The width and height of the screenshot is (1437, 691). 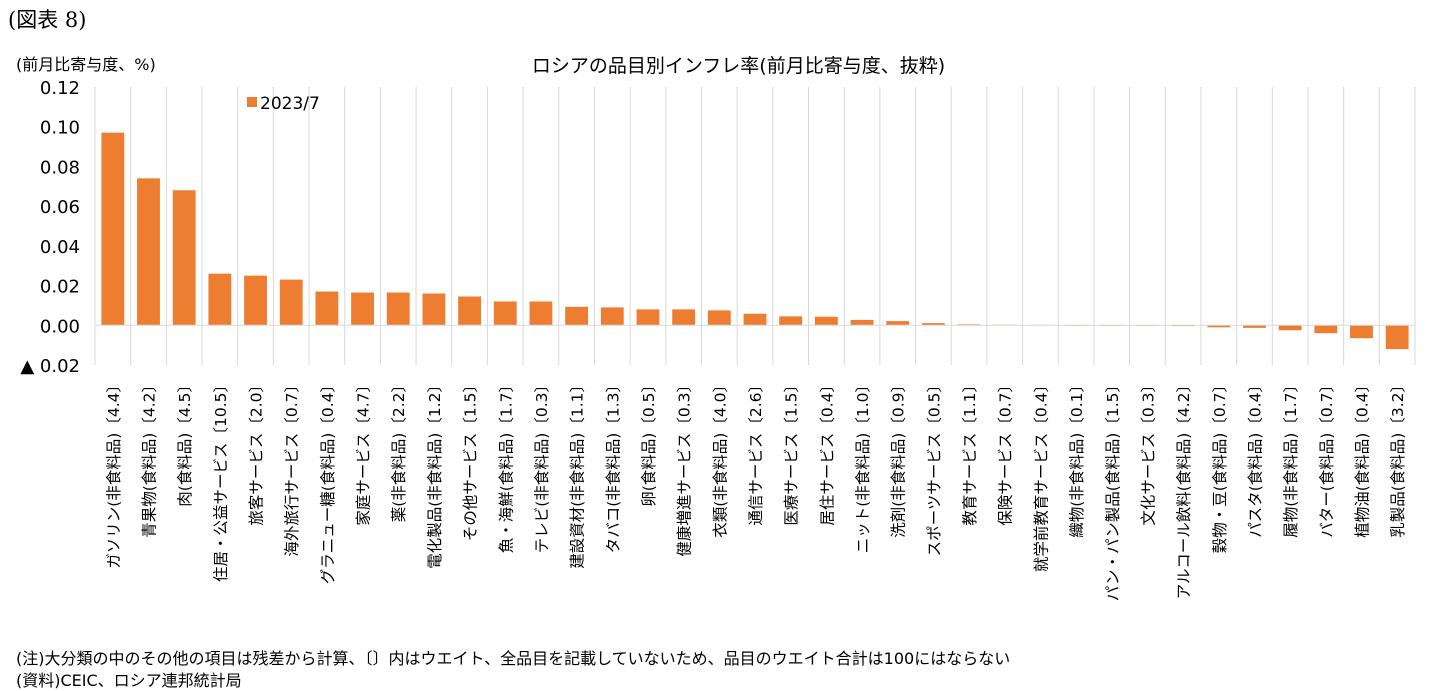 I want to click on x-tick-label: ガソリン(非食料品)〔4.4〕, so click(x=114, y=473).